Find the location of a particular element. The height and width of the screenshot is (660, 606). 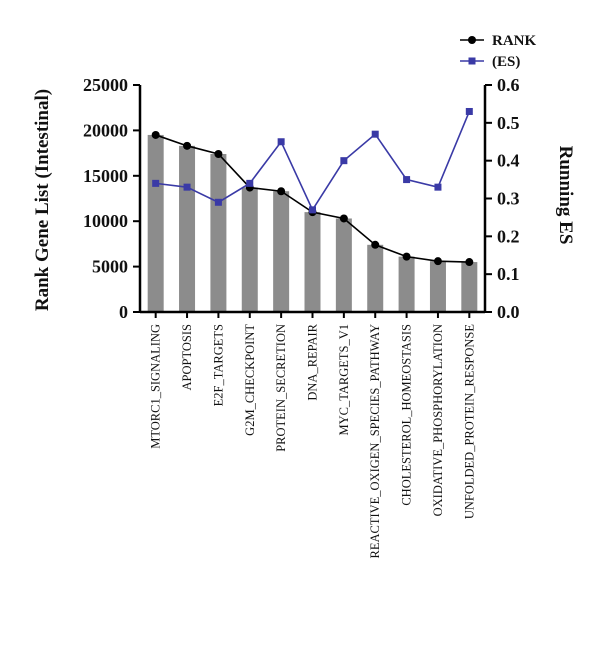

legend-label-rank: RANK is located at coordinates (514, 41).